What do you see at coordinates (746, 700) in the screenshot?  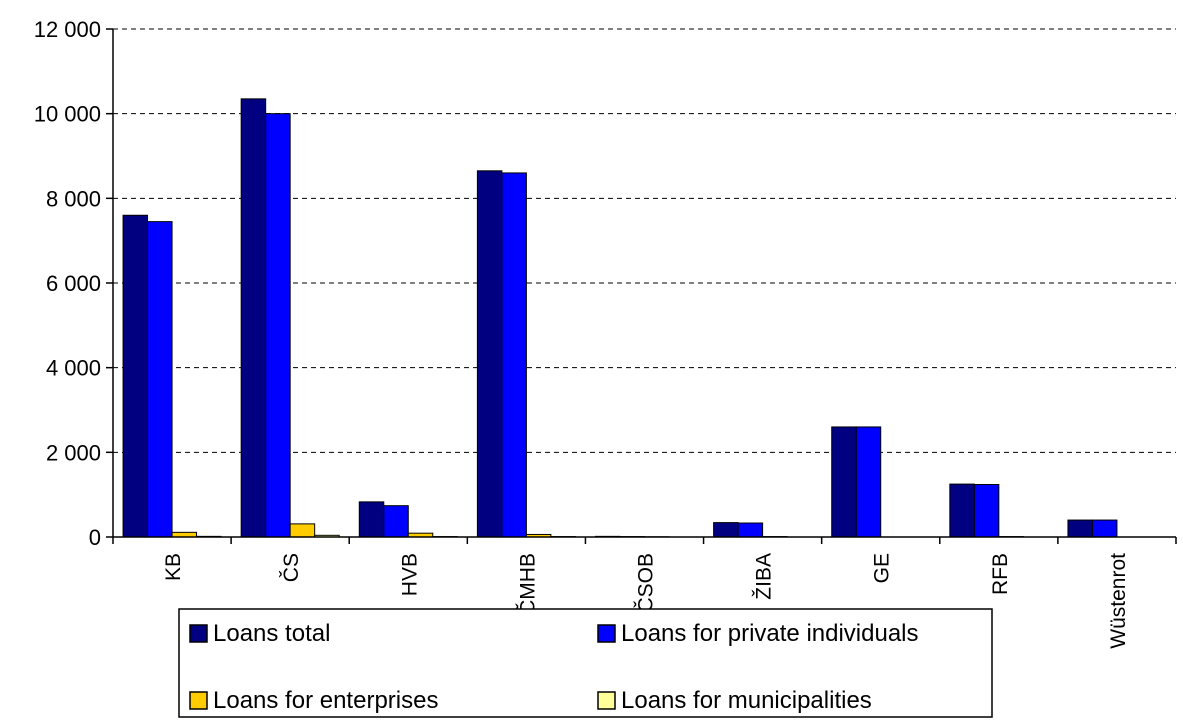 I see `legend-label: Loans for municipalities` at bounding box center [746, 700].